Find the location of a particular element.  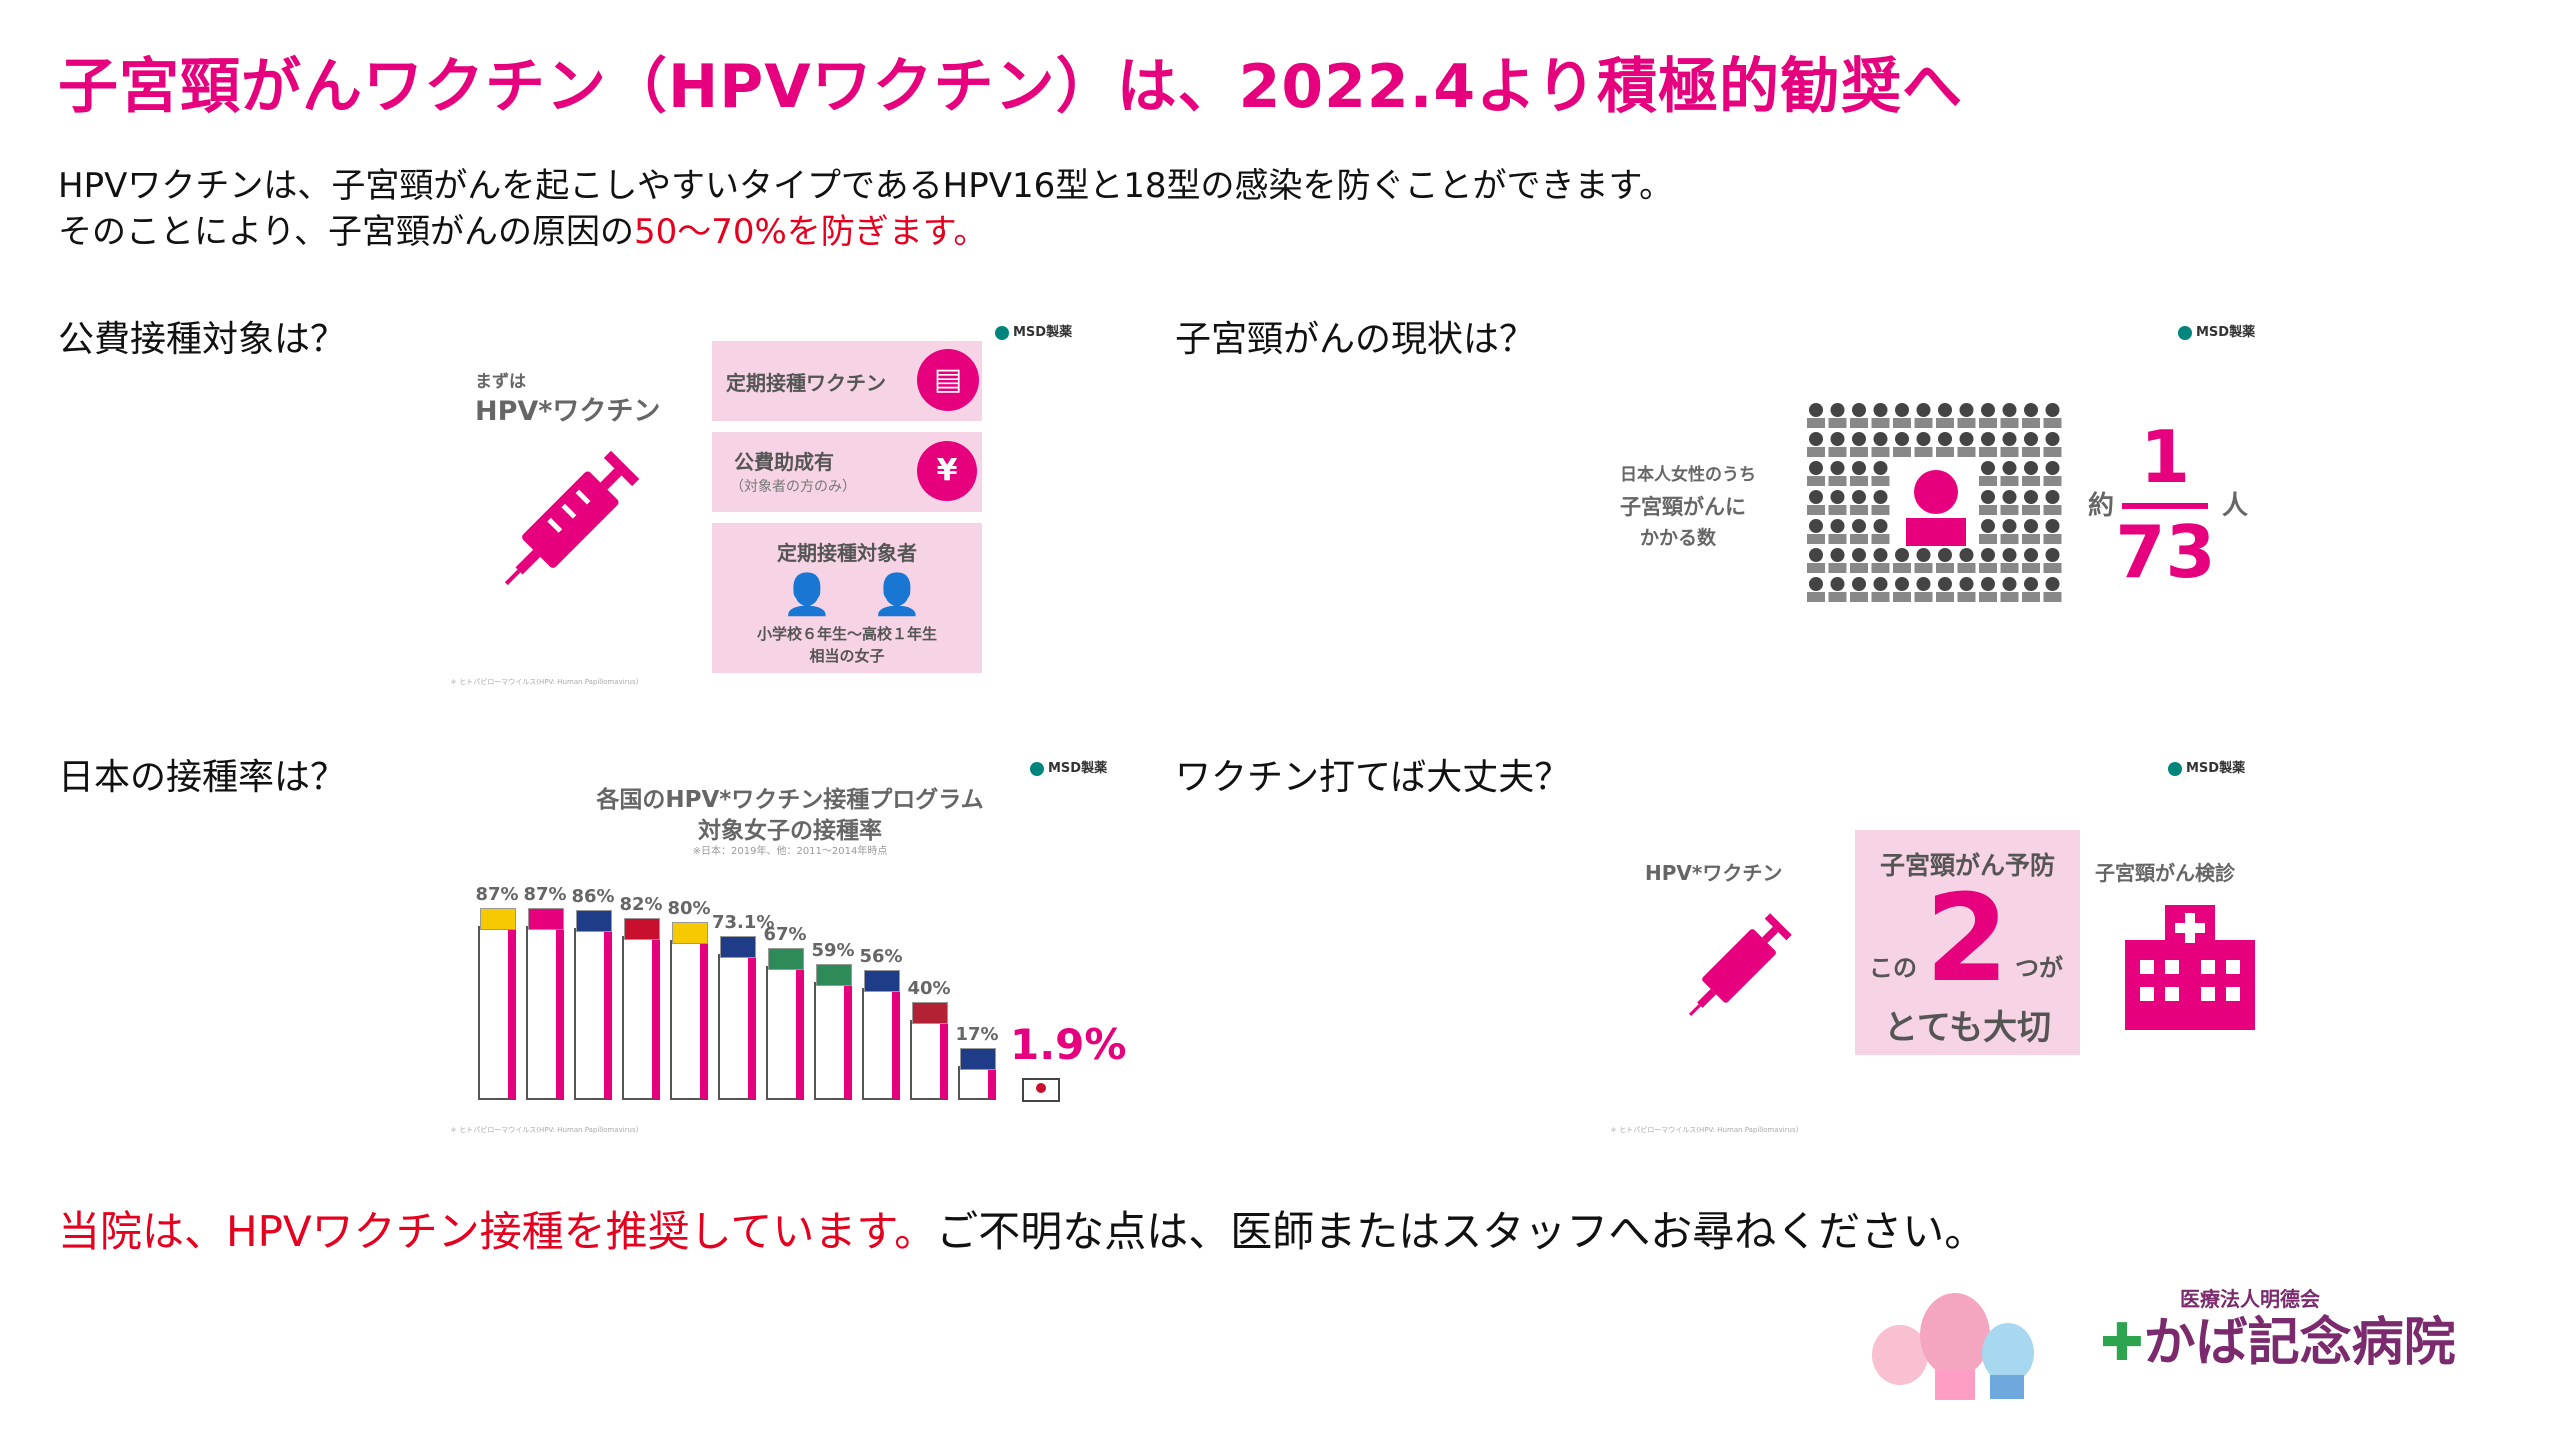

question-subsidy: 公費接種対象は？ is located at coordinates (202, 339).